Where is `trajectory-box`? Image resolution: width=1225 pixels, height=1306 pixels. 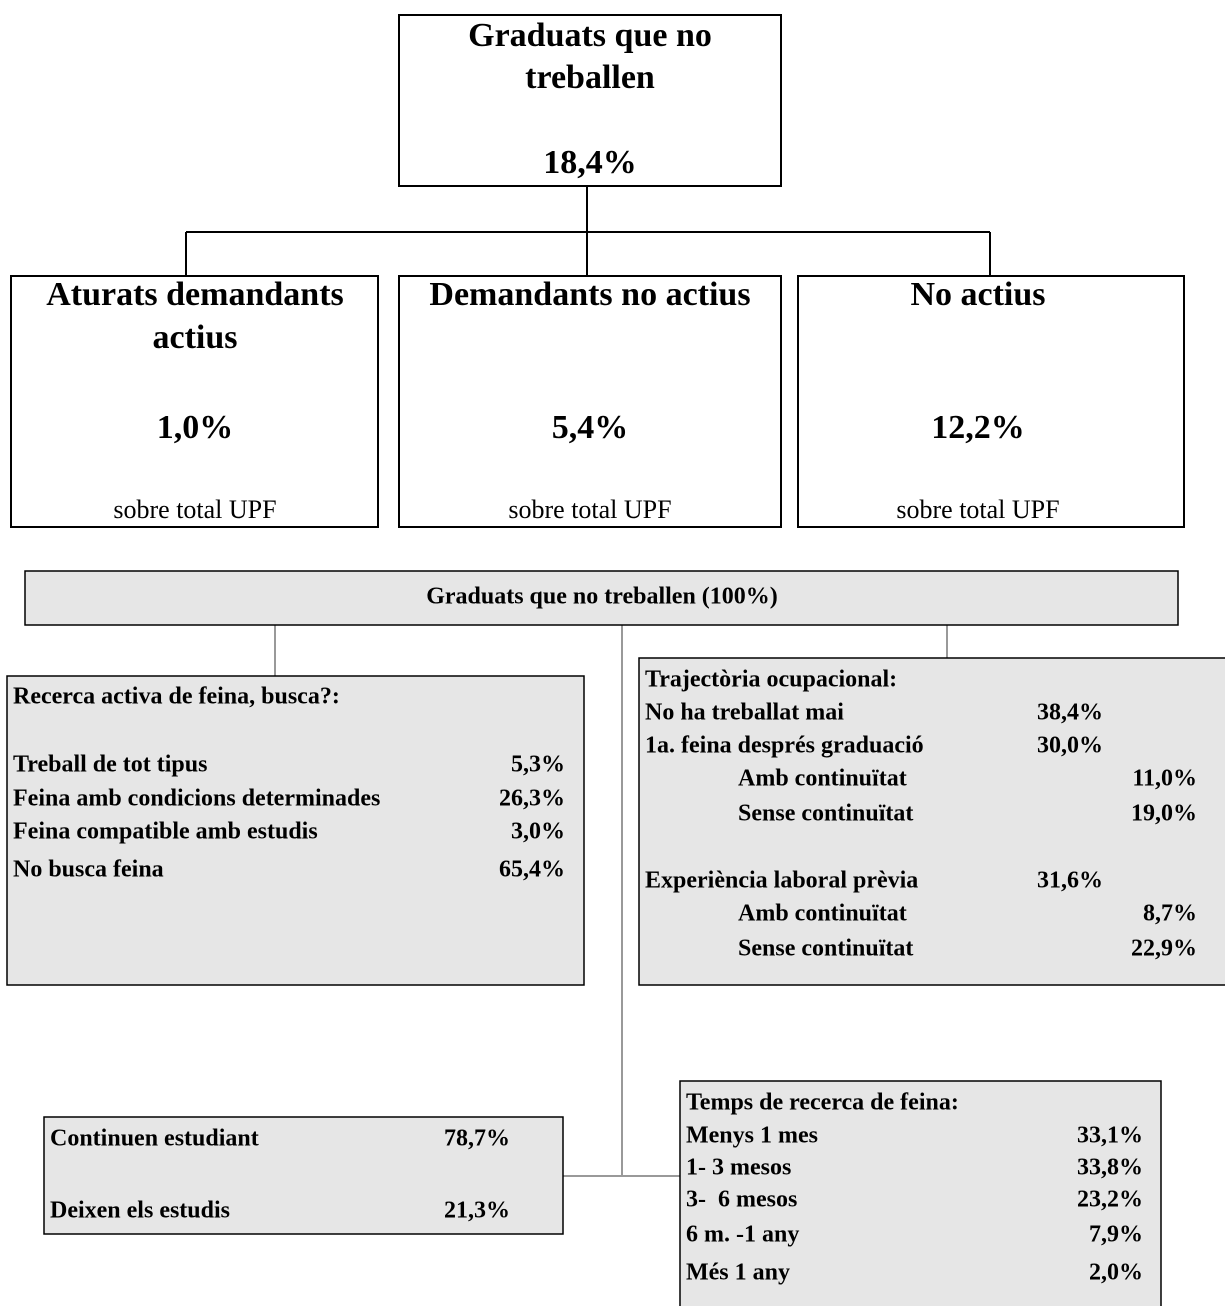 trajectory-box is located at coordinates (931, 821).